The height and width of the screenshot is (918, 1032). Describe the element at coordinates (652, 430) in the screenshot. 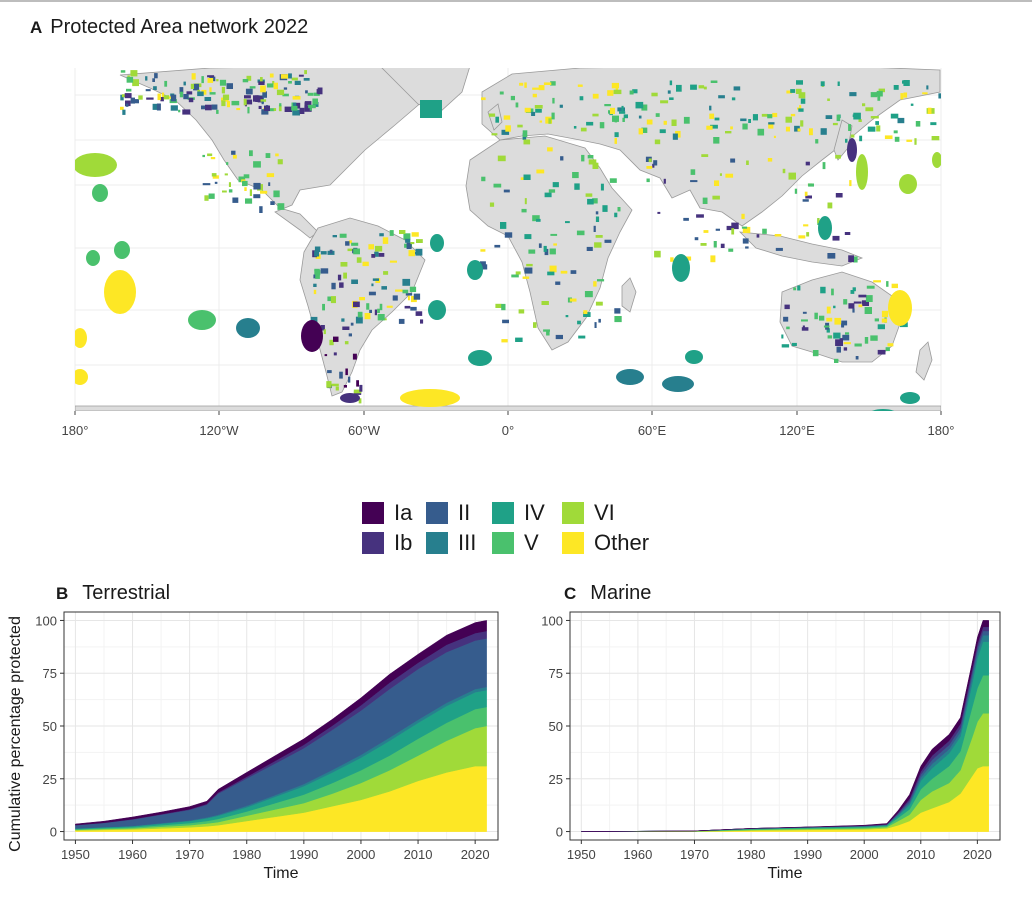

I see `map-longitude-label: 60°E` at that location.